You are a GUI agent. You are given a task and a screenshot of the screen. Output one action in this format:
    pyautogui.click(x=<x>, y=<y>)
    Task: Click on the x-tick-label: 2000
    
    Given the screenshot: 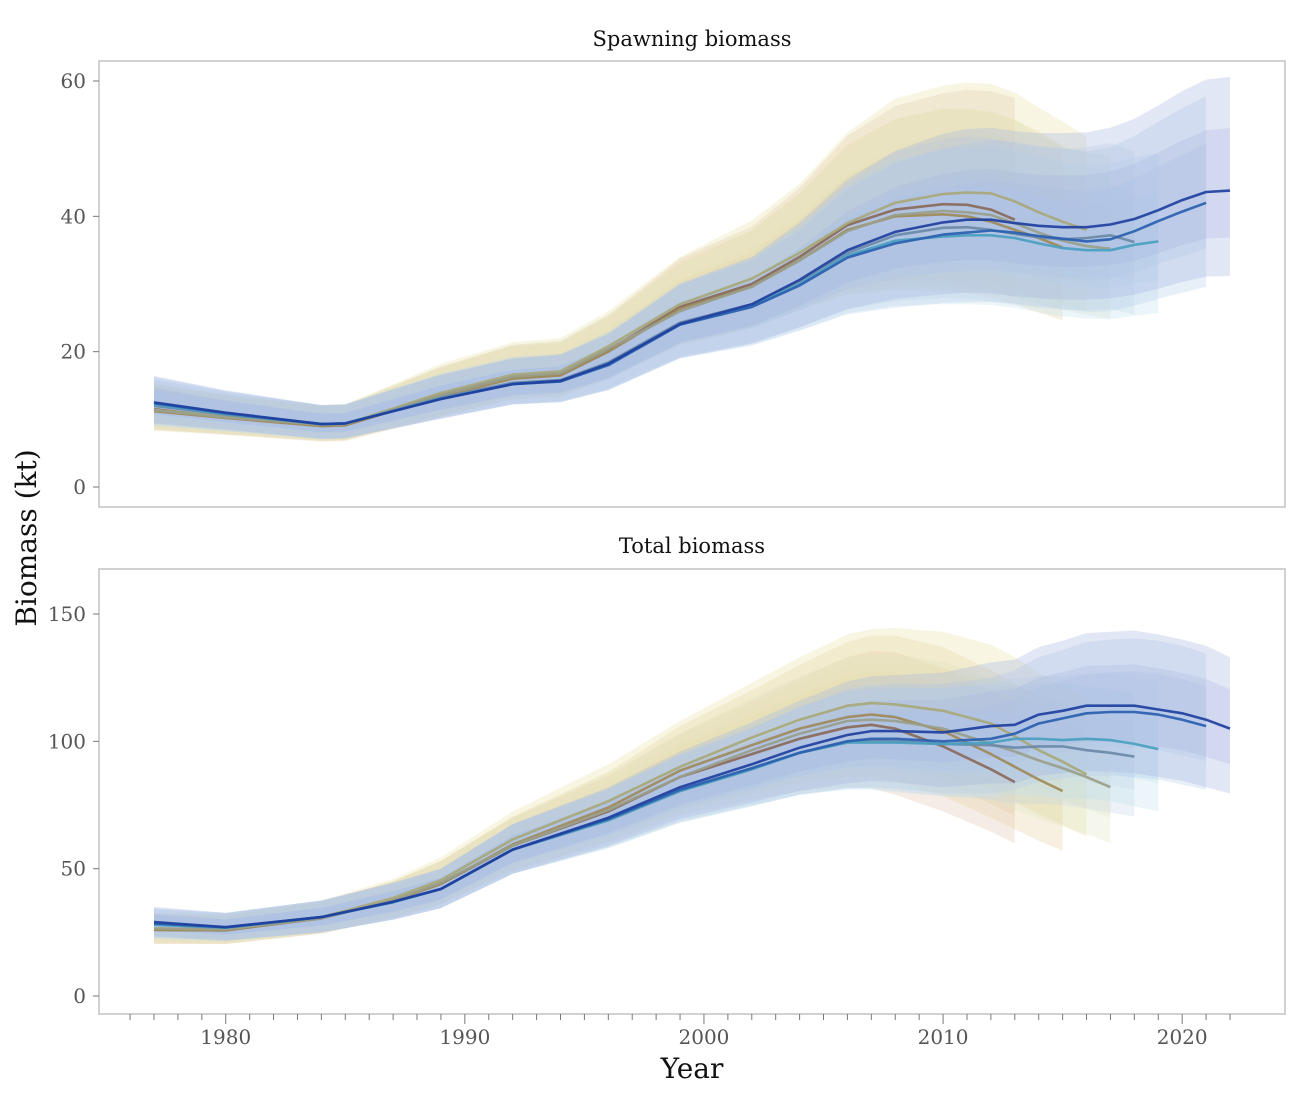 What is the action you would take?
    pyautogui.click(x=704, y=1037)
    